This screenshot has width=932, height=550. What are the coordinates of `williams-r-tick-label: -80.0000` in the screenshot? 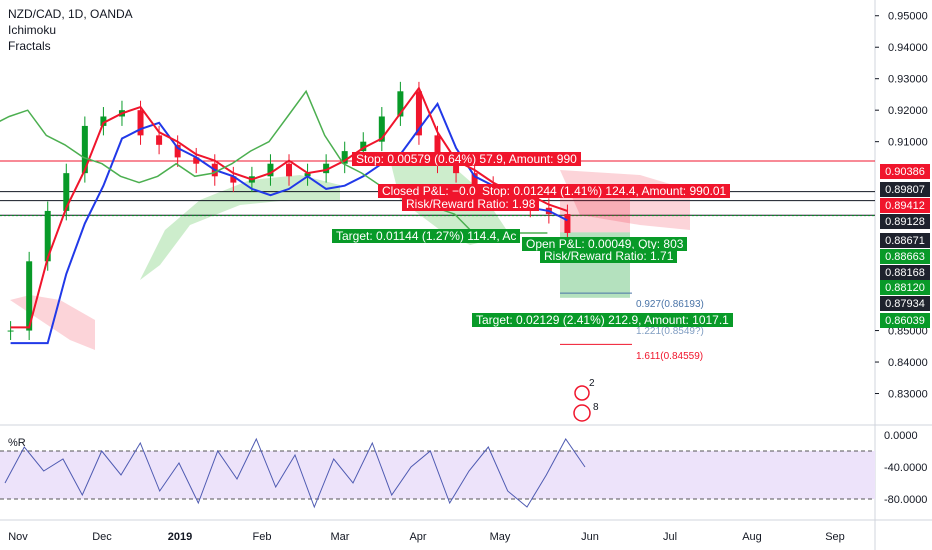 It's located at (905, 500).